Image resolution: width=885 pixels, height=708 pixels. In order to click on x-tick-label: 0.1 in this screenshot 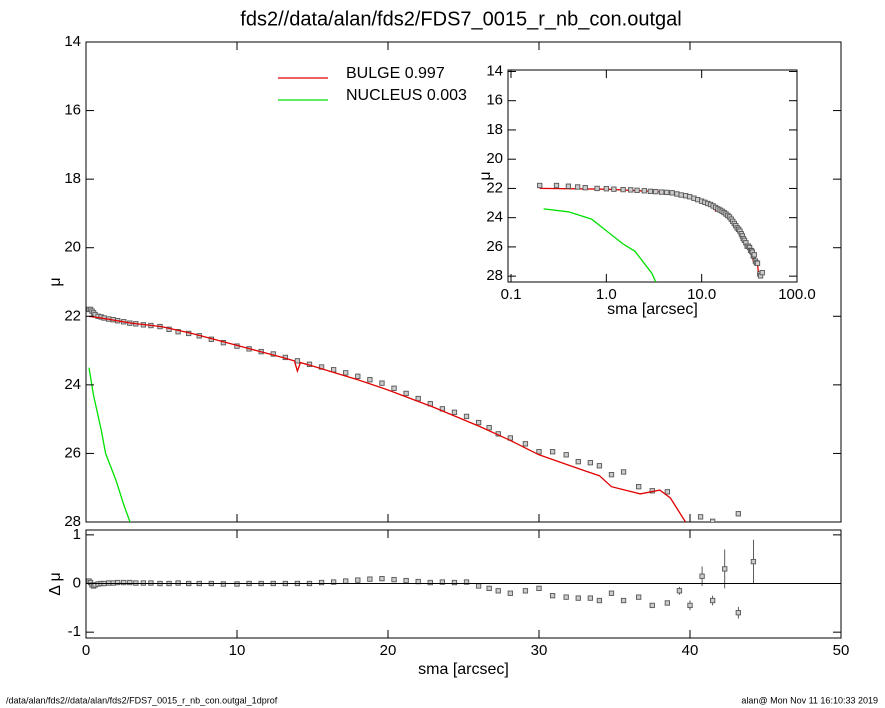, I will do `click(511, 294)`.